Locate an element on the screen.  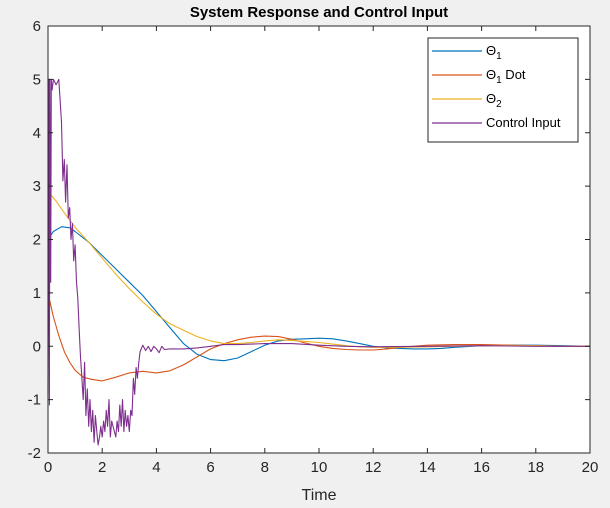
y-tick-label: 5 is located at coordinates (37, 79).